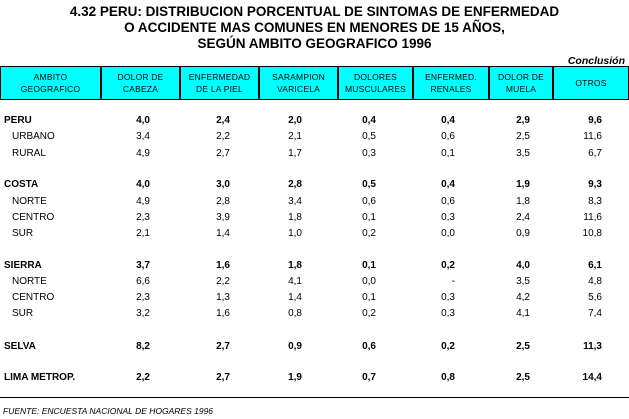 This screenshot has width=629, height=419. Describe the element at coordinates (521, 77) in the screenshot. I see `column-header-line-1: DOLOR DE` at that location.